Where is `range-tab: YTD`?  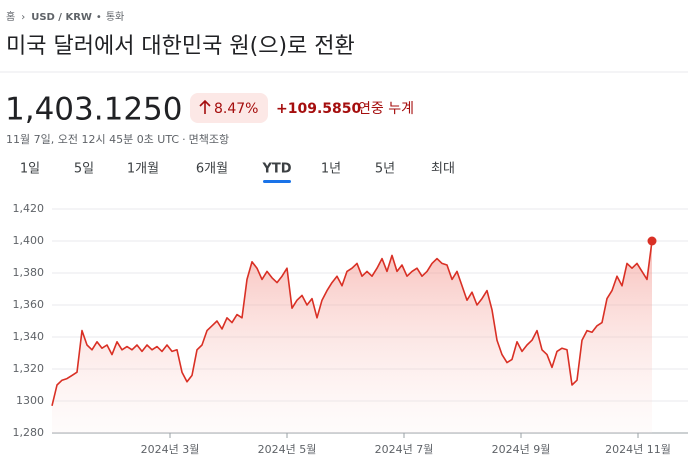
range-tab: YTD is located at coordinates (276, 169).